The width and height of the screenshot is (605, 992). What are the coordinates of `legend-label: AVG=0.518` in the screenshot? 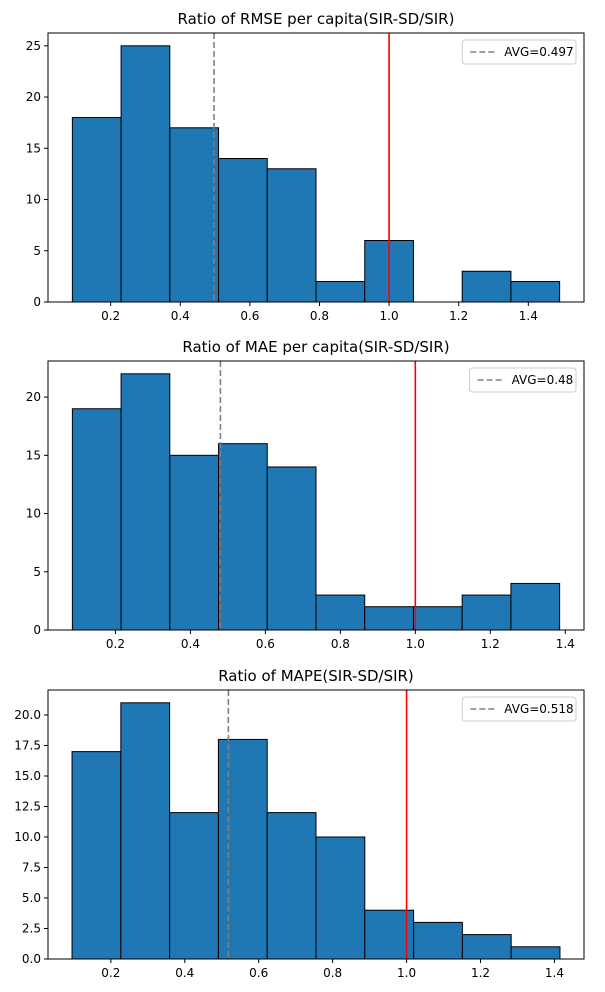 It's located at (538, 709).